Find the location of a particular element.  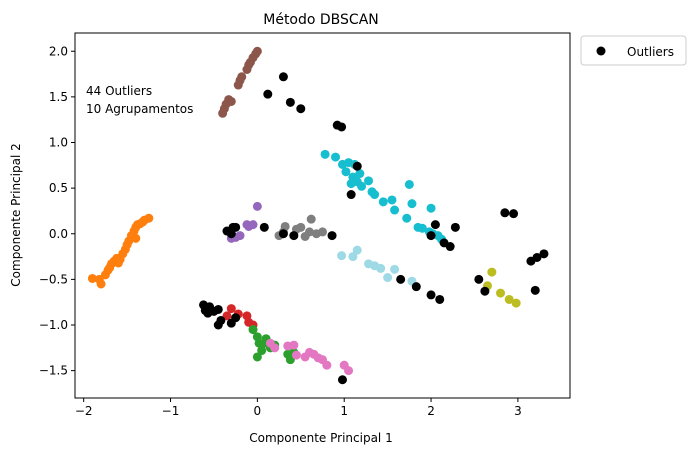

legend-box is located at coordinates (633, 50).